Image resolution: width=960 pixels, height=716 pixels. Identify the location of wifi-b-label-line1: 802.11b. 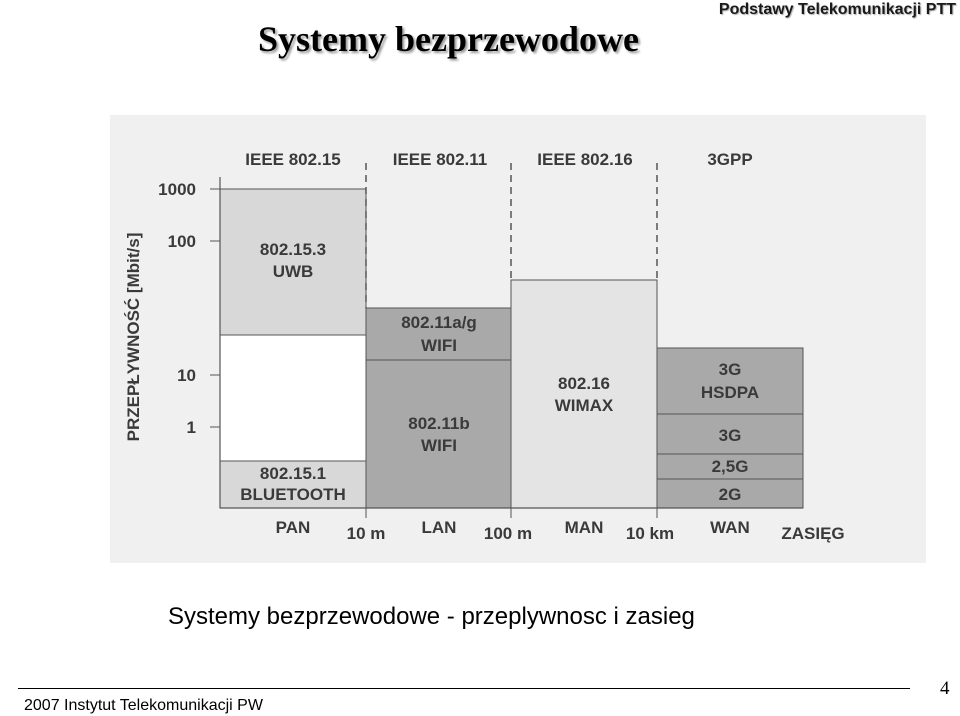
(438, 423).